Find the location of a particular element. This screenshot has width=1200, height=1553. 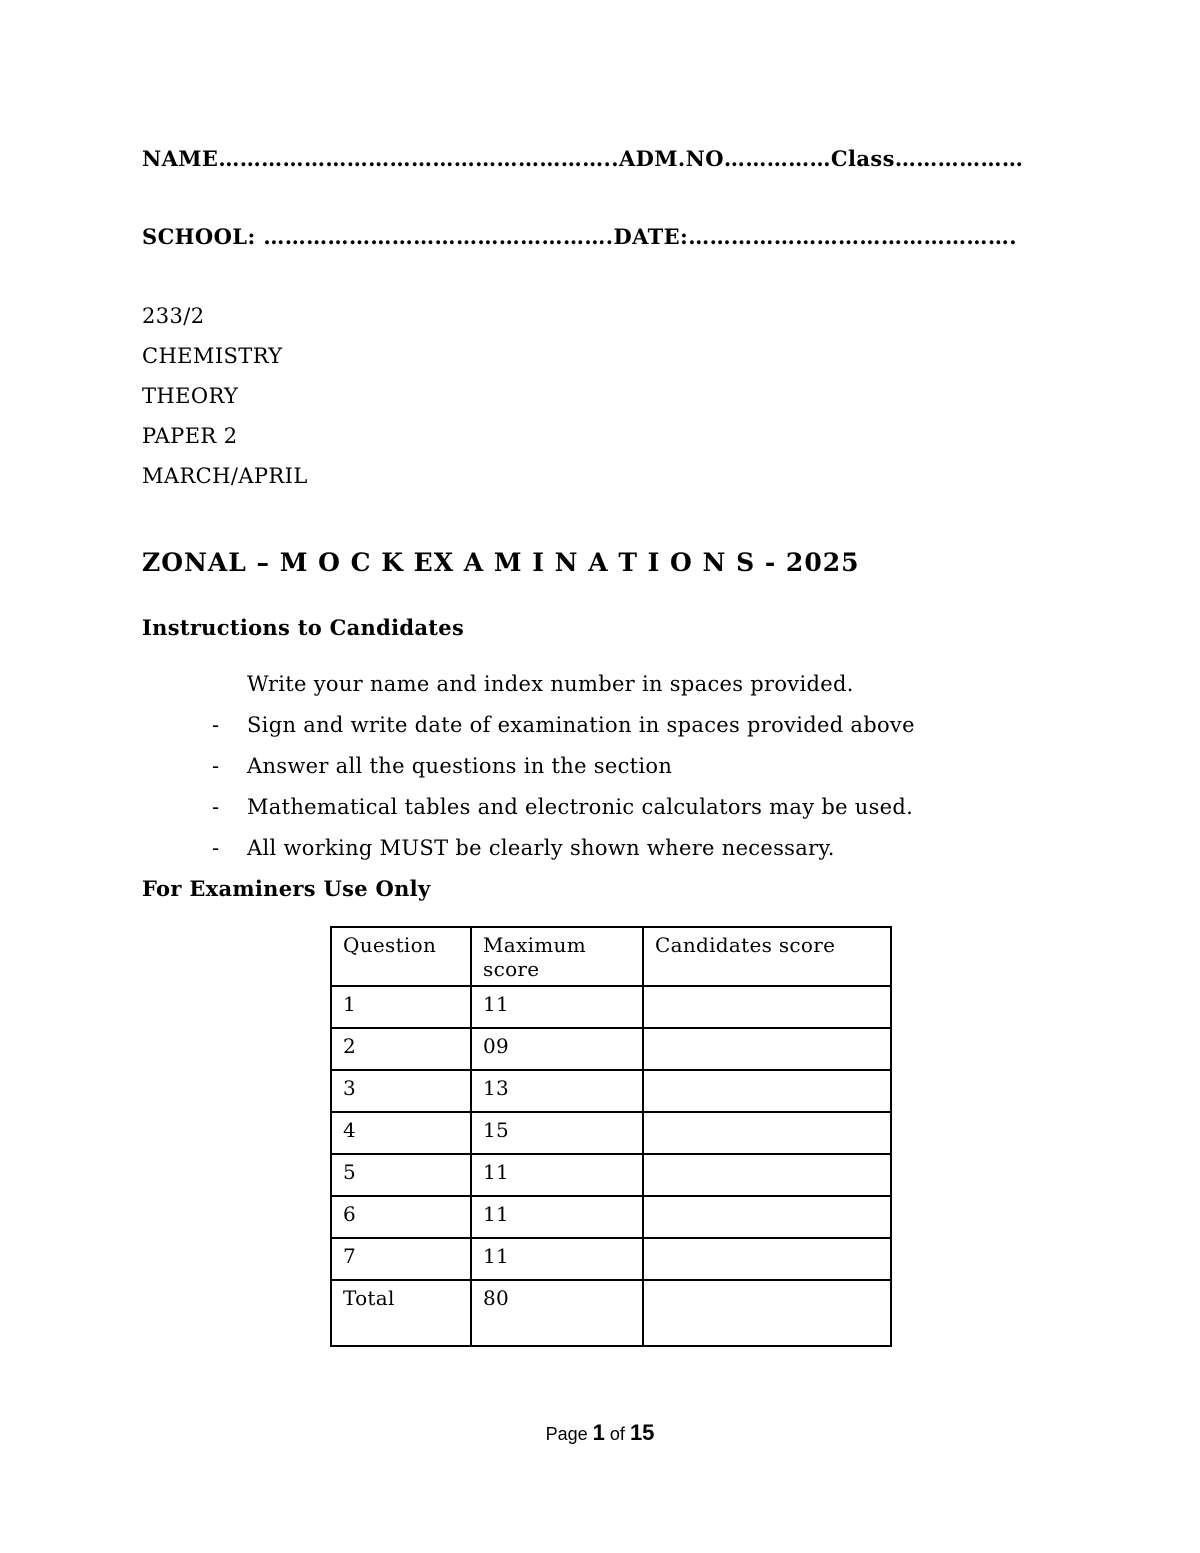

table-row: 5 11 is located at coordinates (611, 1175).